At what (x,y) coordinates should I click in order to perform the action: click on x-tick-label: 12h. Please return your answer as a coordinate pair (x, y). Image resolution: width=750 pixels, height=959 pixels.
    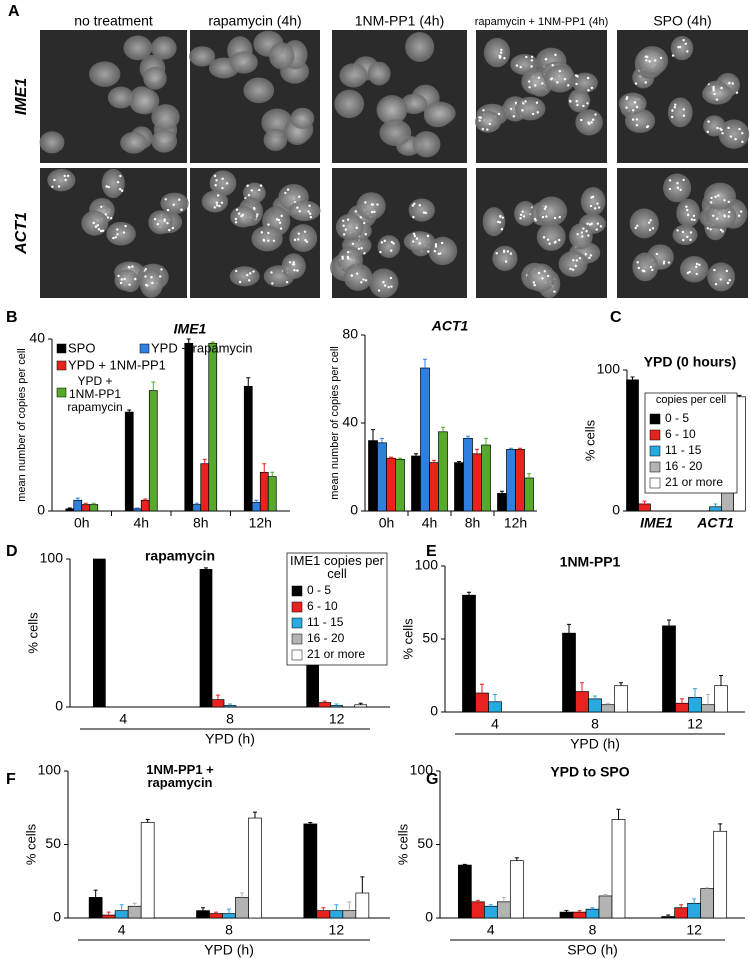
    Looking at the image, I should click on (260, 523).